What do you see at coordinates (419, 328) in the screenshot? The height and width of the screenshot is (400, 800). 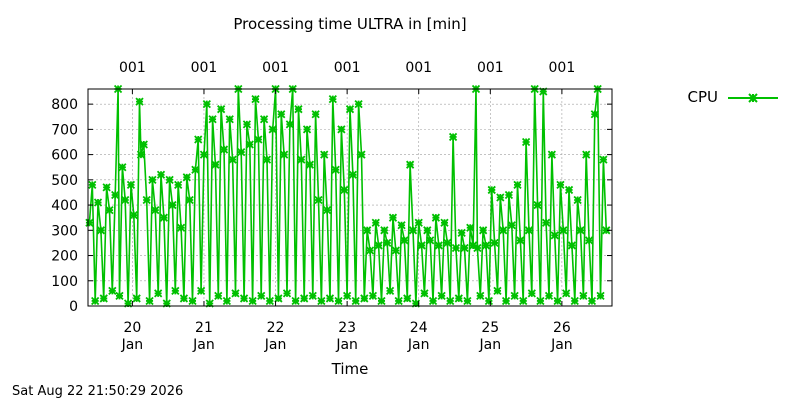 I see `x-tick-label-day: 24` at bounding box center [419, 328].